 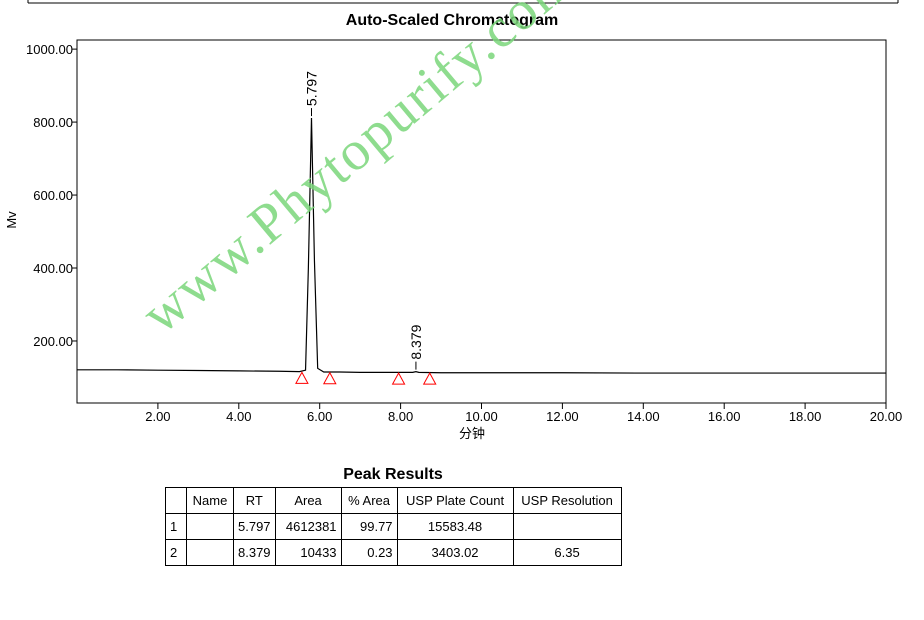 I want to click on cell: 3403.02, so click(x=455, y=552).